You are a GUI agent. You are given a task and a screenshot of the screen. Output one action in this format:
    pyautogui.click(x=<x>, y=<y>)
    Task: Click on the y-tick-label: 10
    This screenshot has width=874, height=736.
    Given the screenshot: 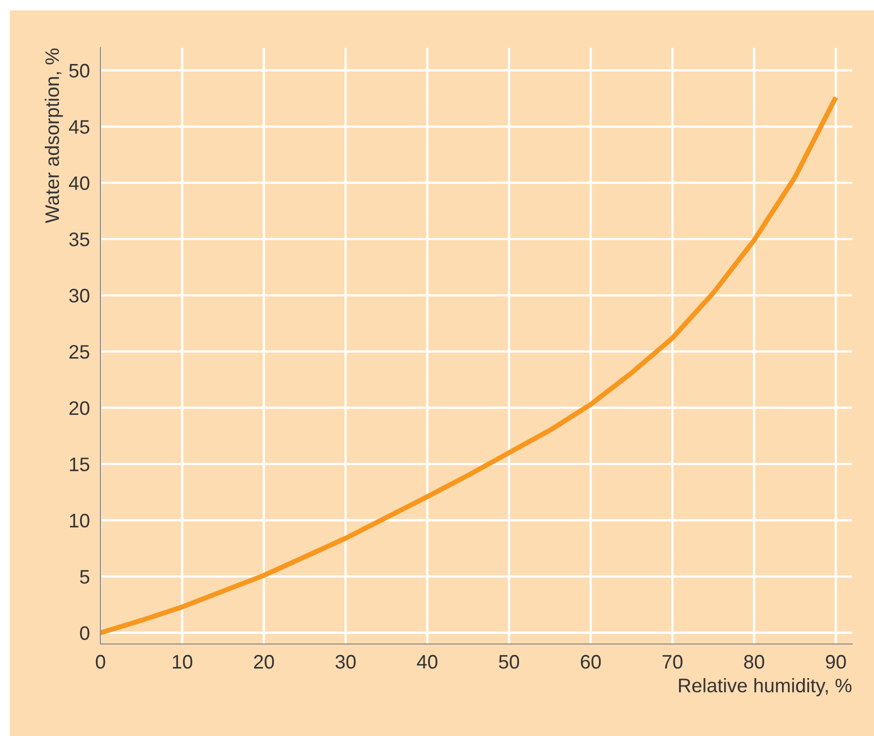 What is the action you would take?
    pyautogui.click(x=80, y=521)
    